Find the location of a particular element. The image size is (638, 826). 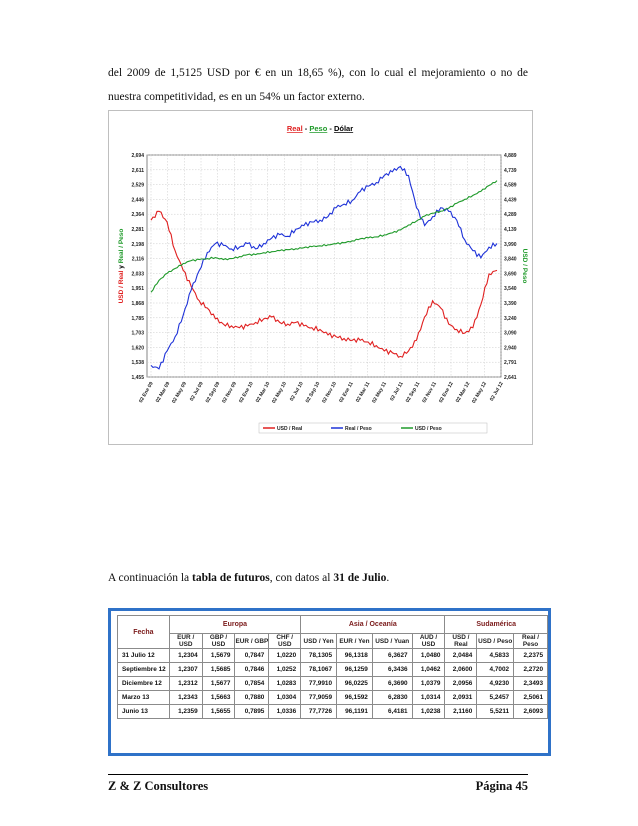

table-cell: 6,3627 is located at coordinates (392, 655).